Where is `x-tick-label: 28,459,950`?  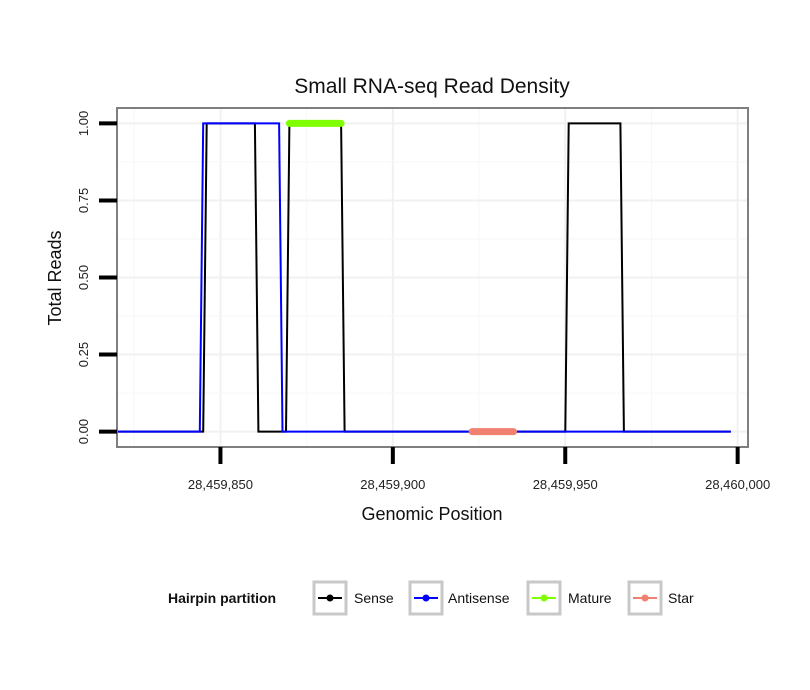
x-tick-label: 28,459,950 is located at coordinates (565, 484).